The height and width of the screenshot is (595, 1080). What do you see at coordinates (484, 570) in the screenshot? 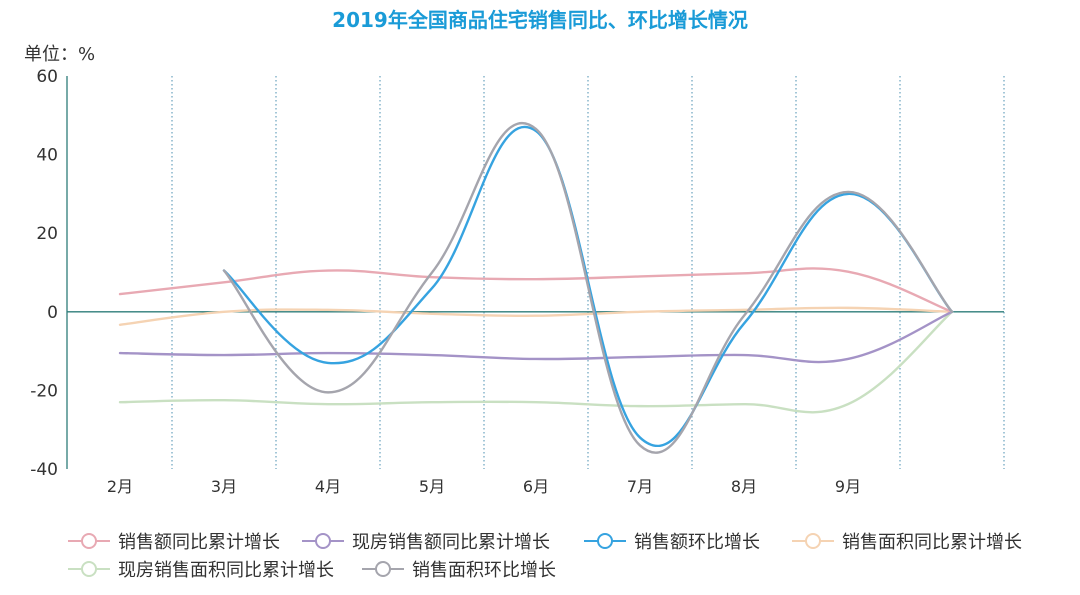
I see `legend-label: 销售面积环比增长` at bounding box center [484, 570].